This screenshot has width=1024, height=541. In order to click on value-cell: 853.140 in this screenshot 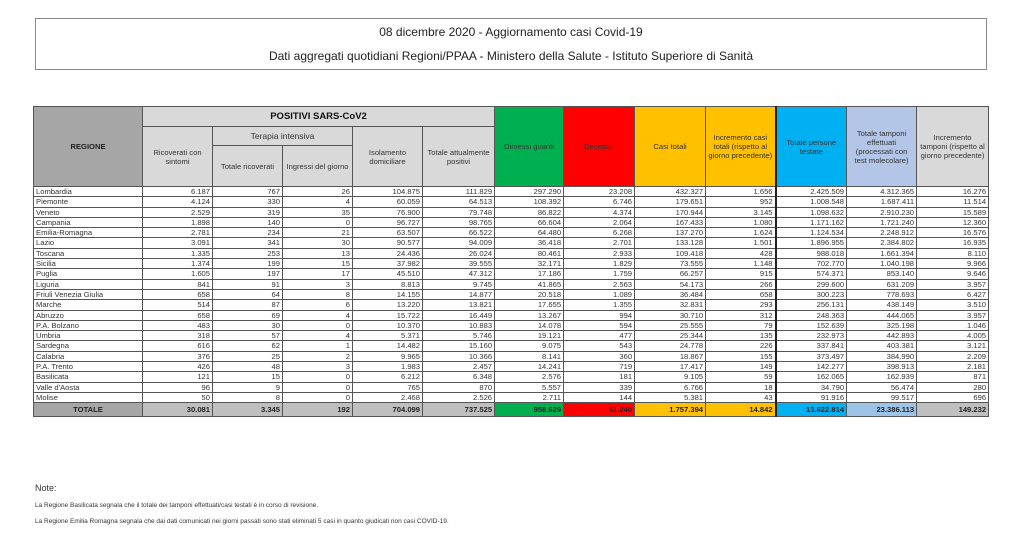, I will do `click(882, 274)`.